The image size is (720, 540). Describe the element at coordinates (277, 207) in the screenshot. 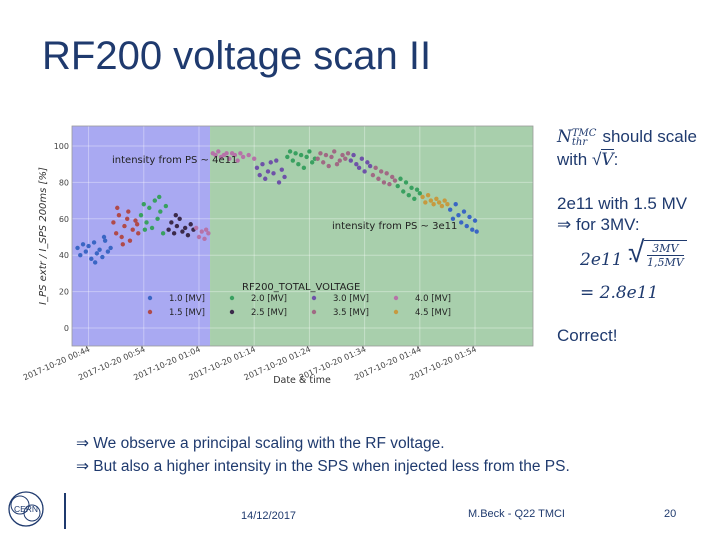

I see `data-points` at that location.